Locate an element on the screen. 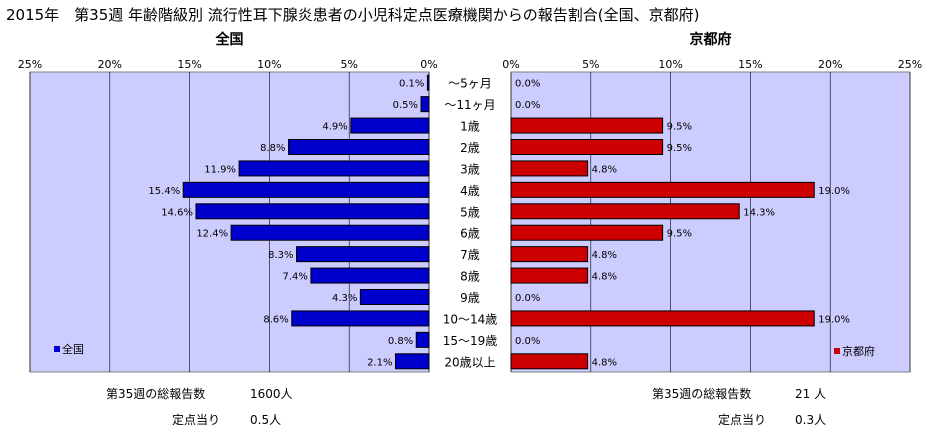  left-tick-label: 20% is located at coordinates (110, 64).